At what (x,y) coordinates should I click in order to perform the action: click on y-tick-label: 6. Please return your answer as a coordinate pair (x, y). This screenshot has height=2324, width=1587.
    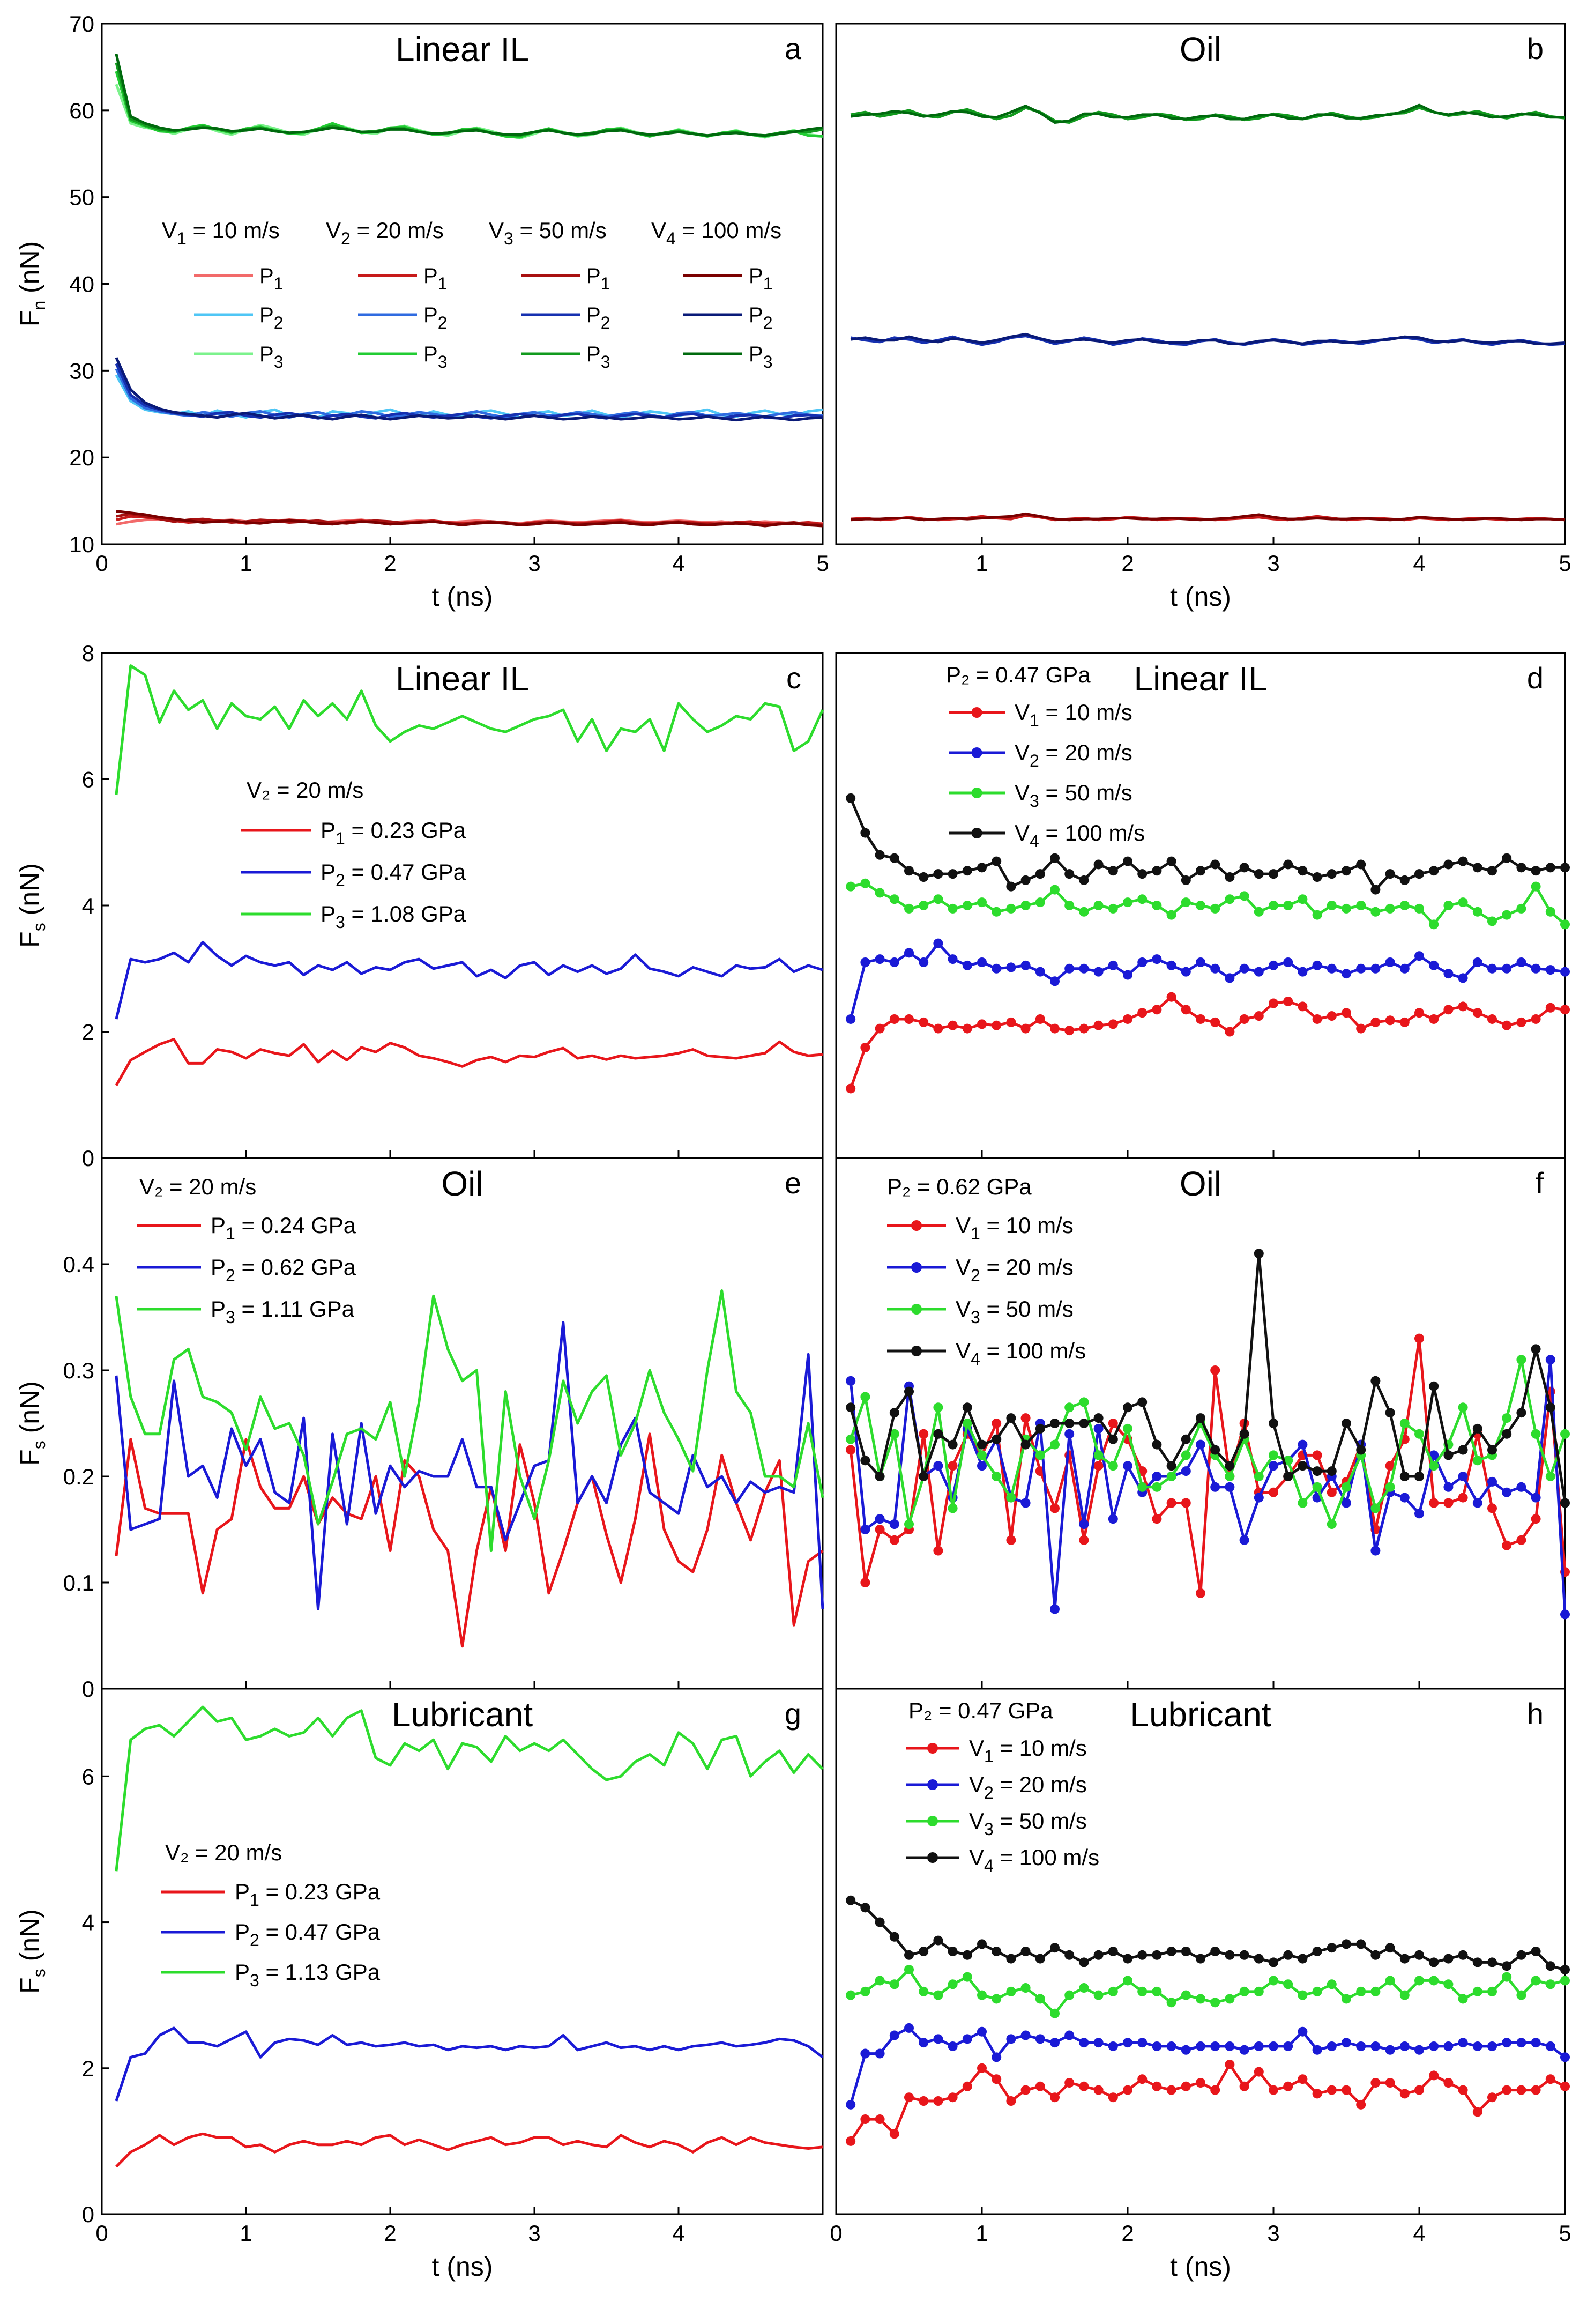
    Looking at the image, I should click on (88, 780).